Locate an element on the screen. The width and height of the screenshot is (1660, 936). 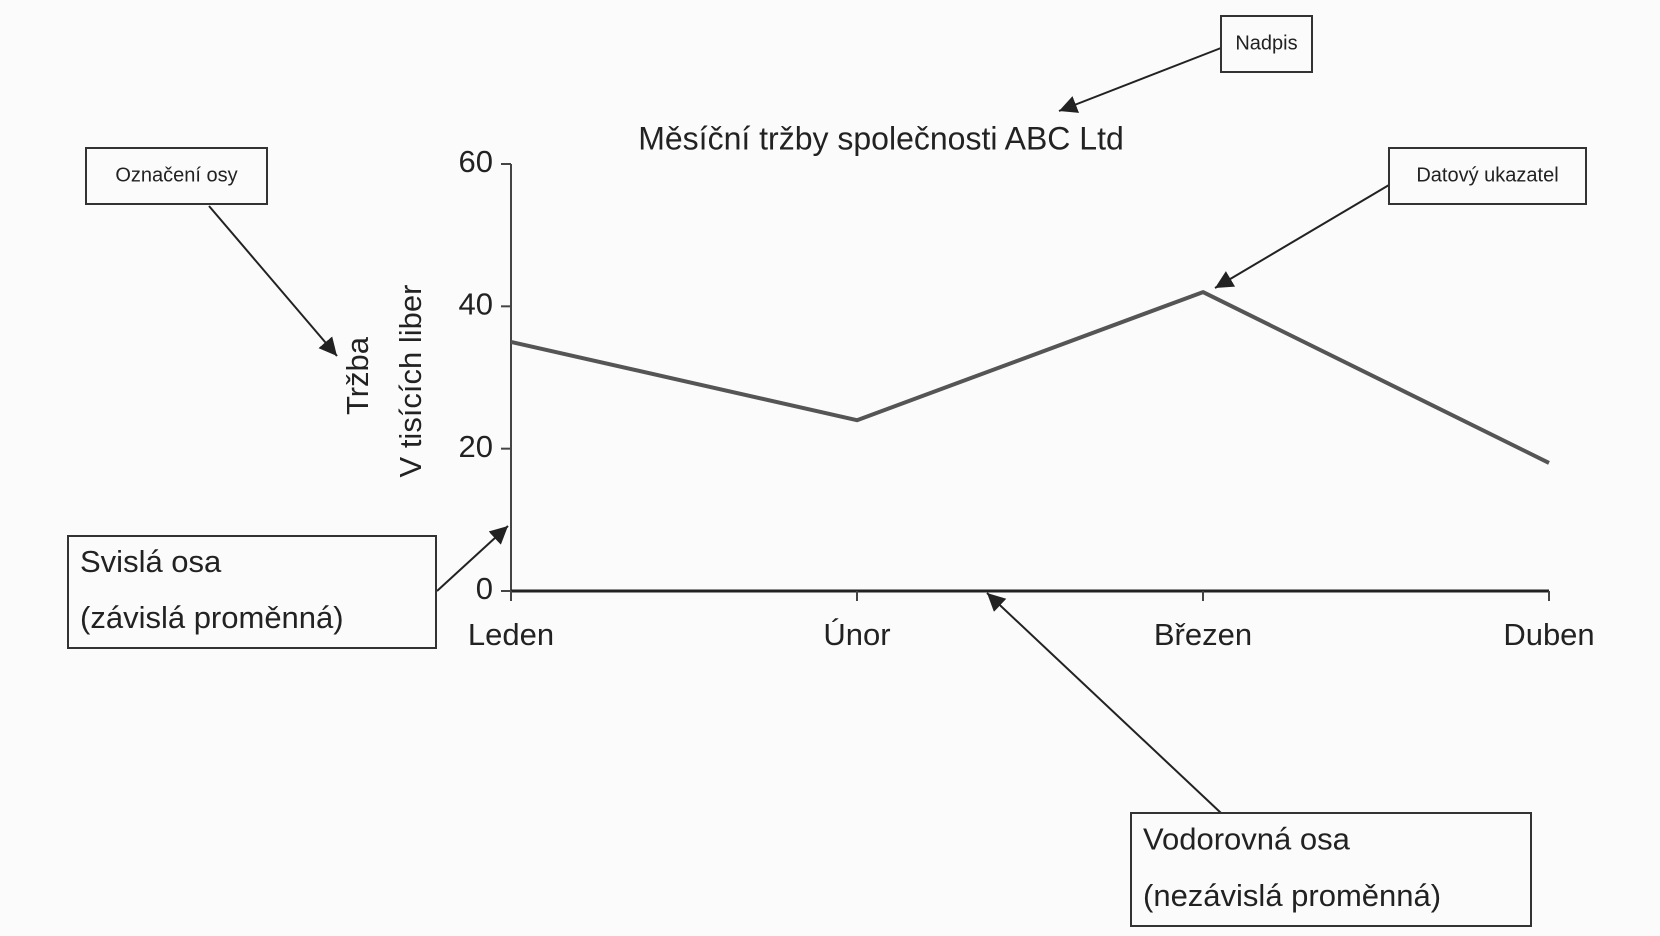
annotation-text: Datový ukazatel is located at coordinates (1487, 175).